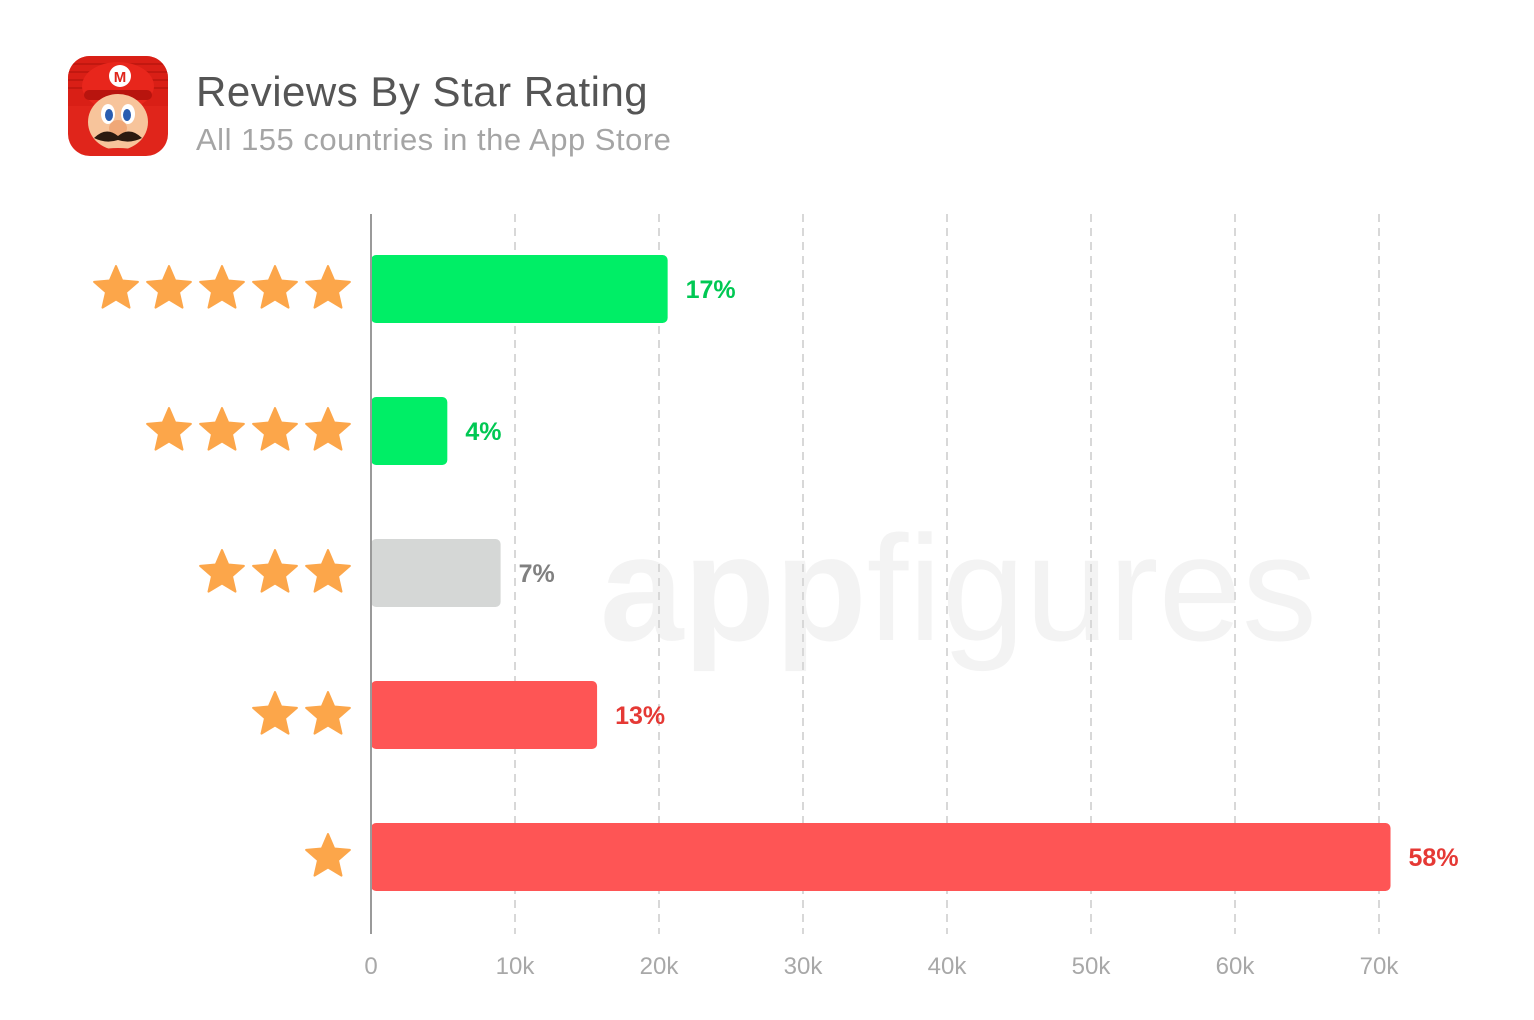 The width and height of the screenshot is (1534, 1020). Describe the element at coordinates (519, 289) in the screenshot. I see `bar-5-star` at that location.